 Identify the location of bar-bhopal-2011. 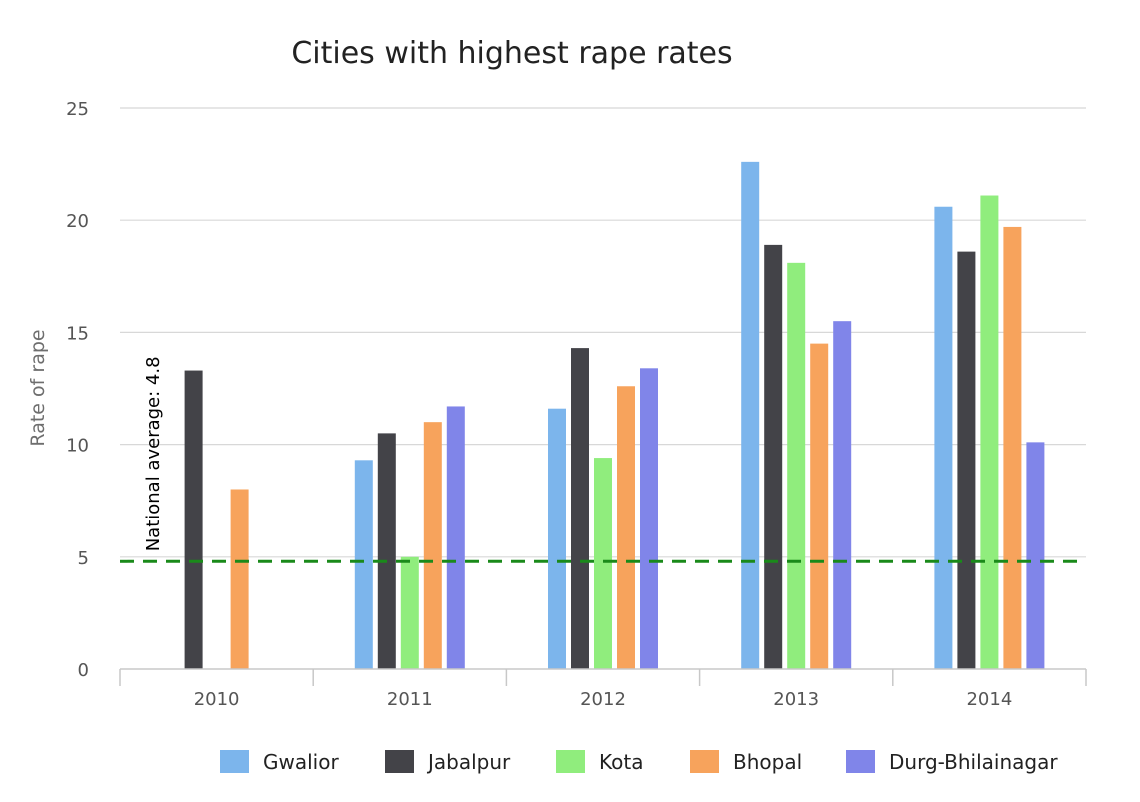
(432, 545).